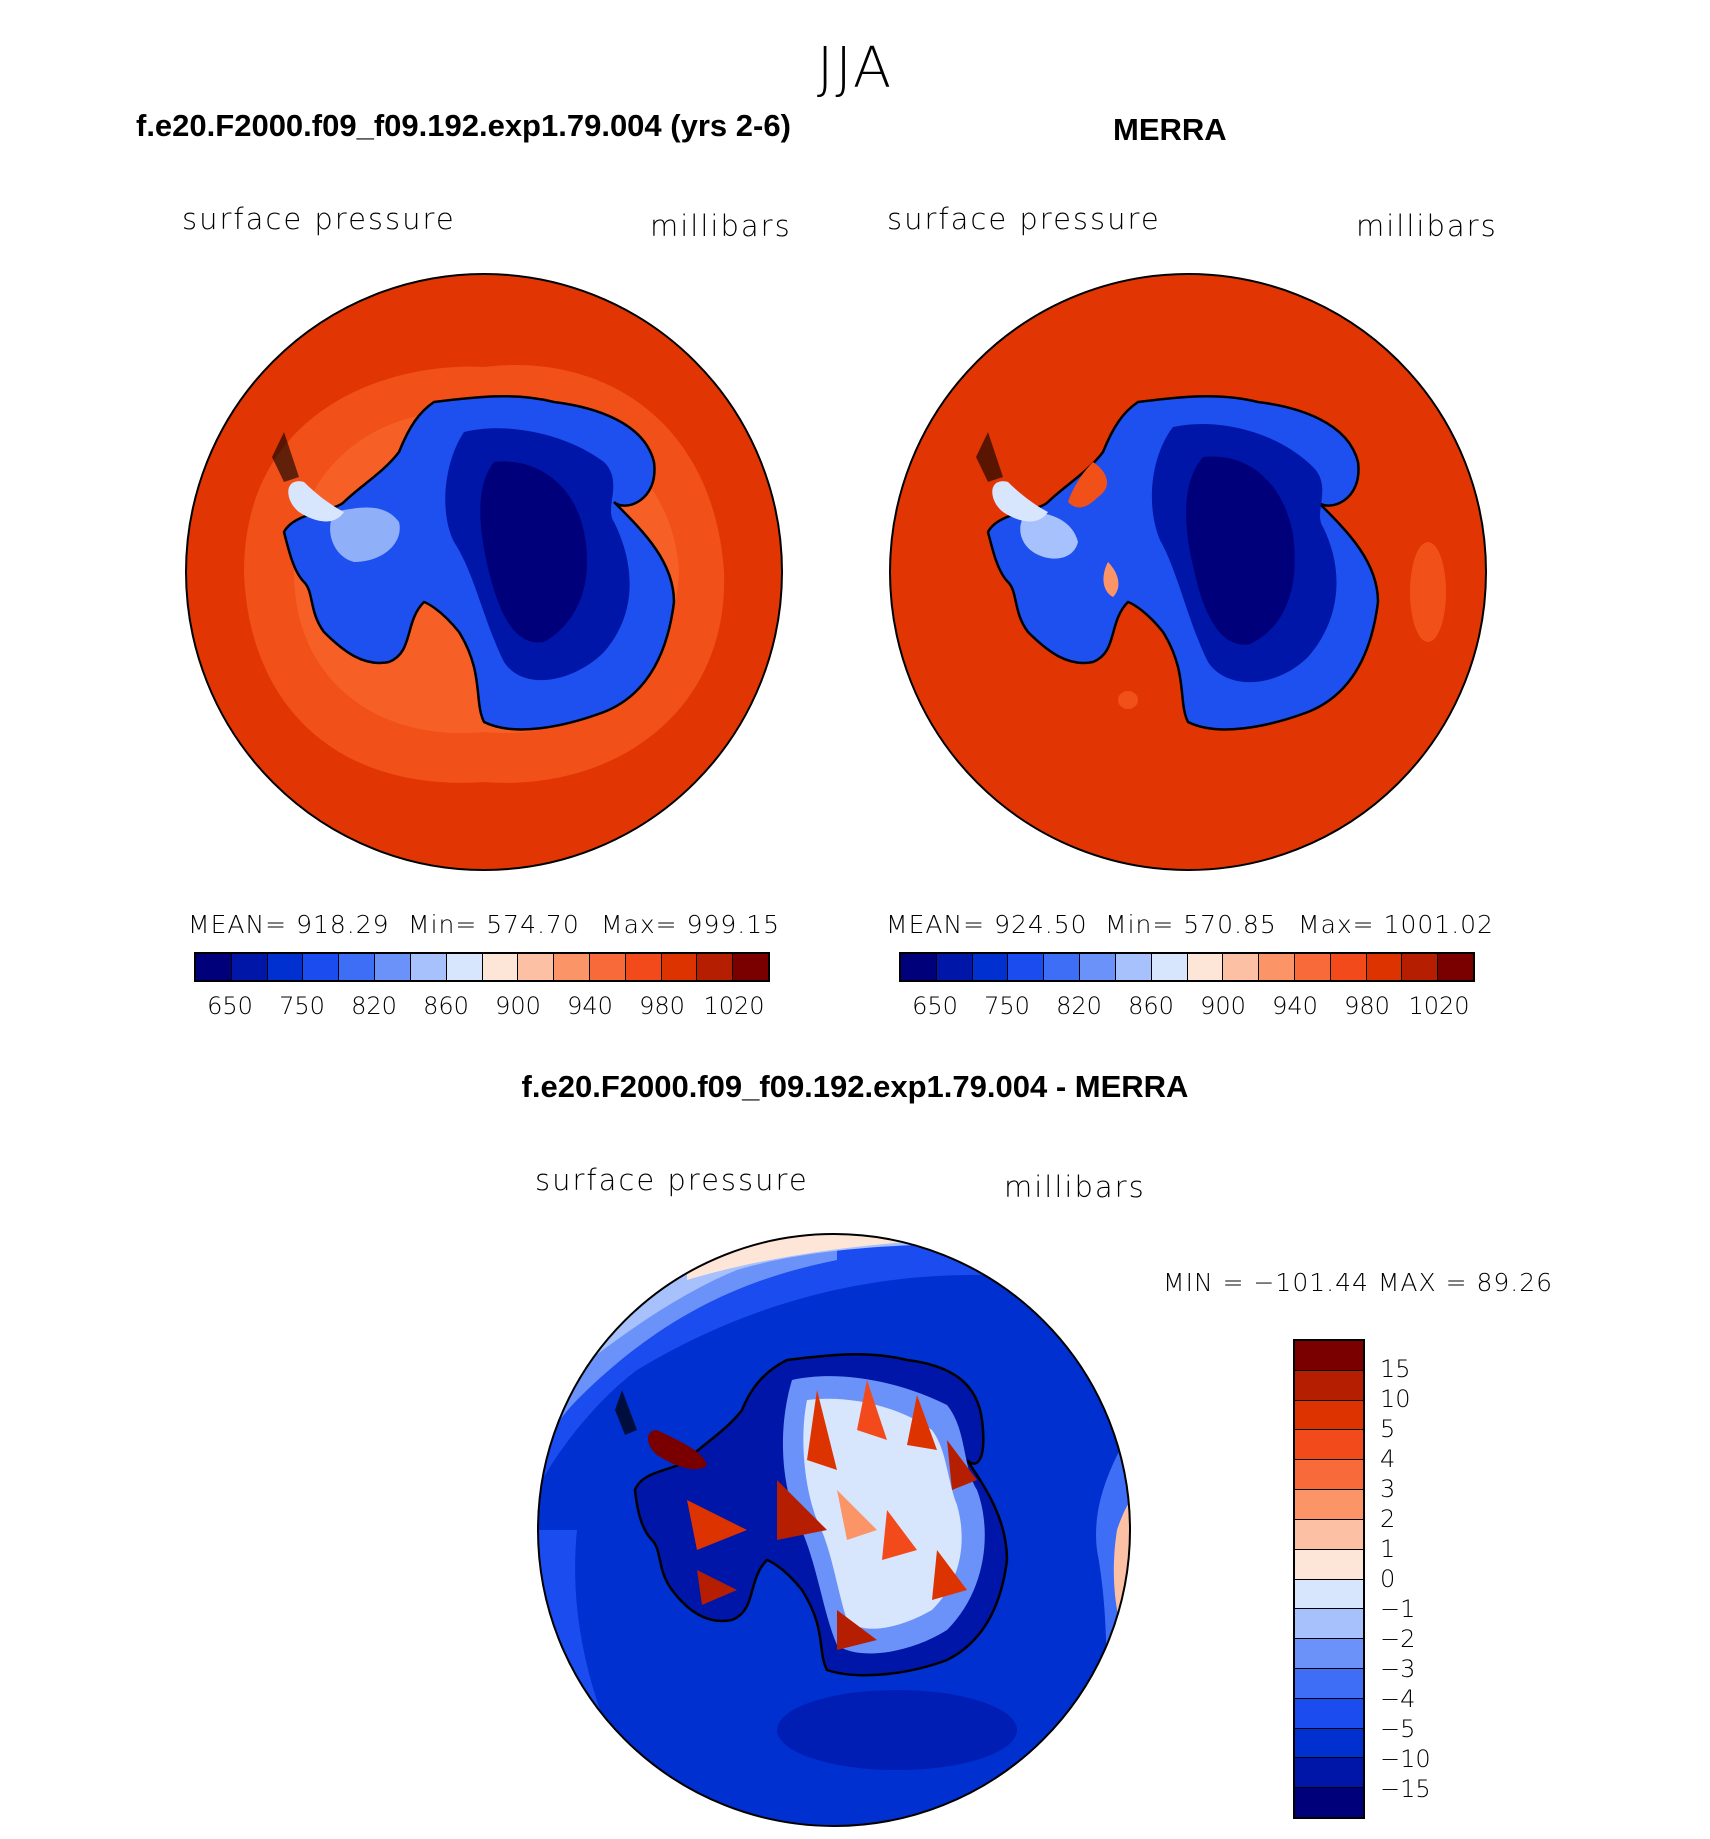  What do you see at coordinates (1223, 1006) in the screenshot?
I see `obs-colorbar-tick: 900` at bounding box center [1223, 1006].